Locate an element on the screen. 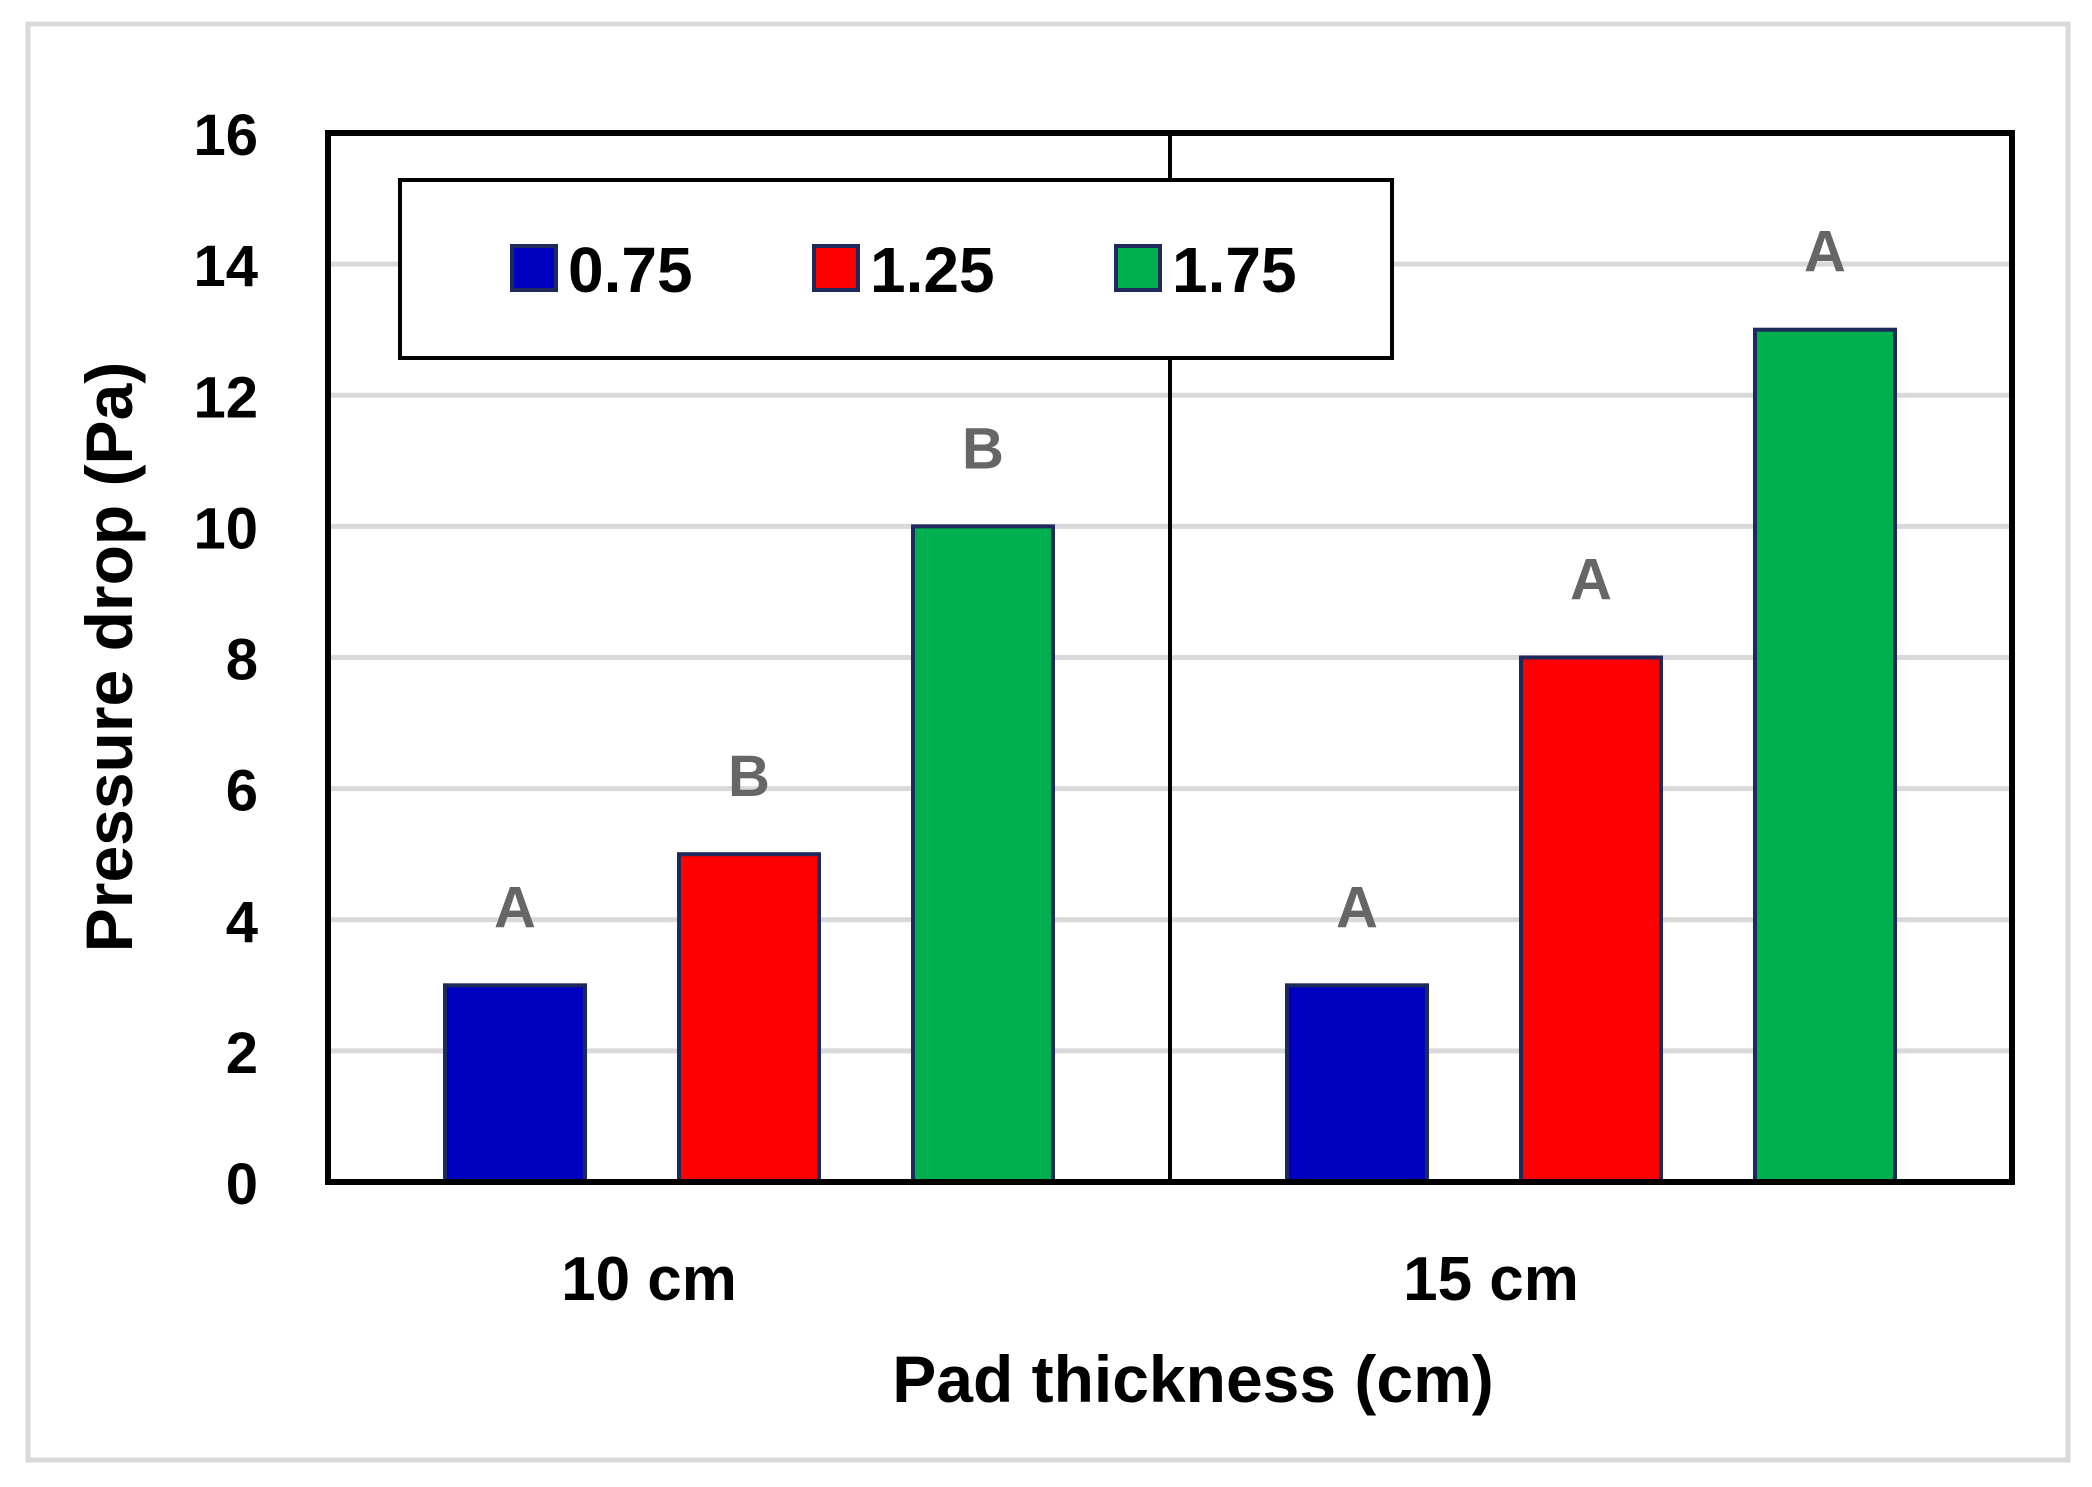 Image resolution: width=2092 pixels, height=1487 pixels. y-tick-labels: 0 2 4 6 8 10 12 14 16 is located at coordinates (225, 660).